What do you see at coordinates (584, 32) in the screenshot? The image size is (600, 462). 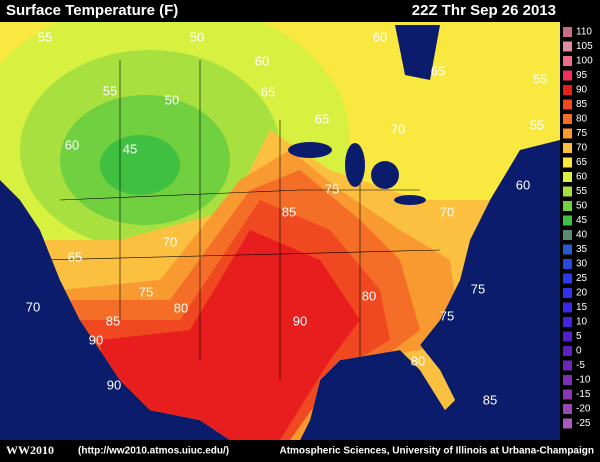 I see `legend-label: 110` at bounding box center [584, 32].